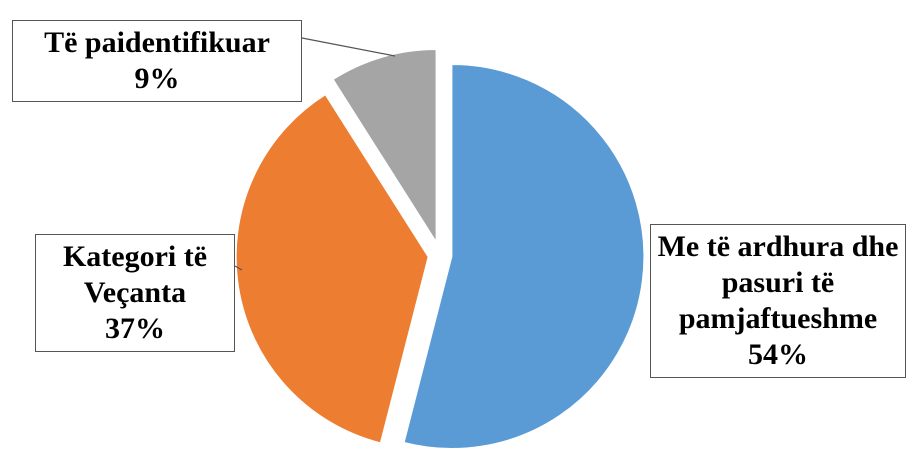 The image size is (909, 450). Describe the element at coordinates (135, 328) in the screenshot. I see `value-label: 37%` at that location.